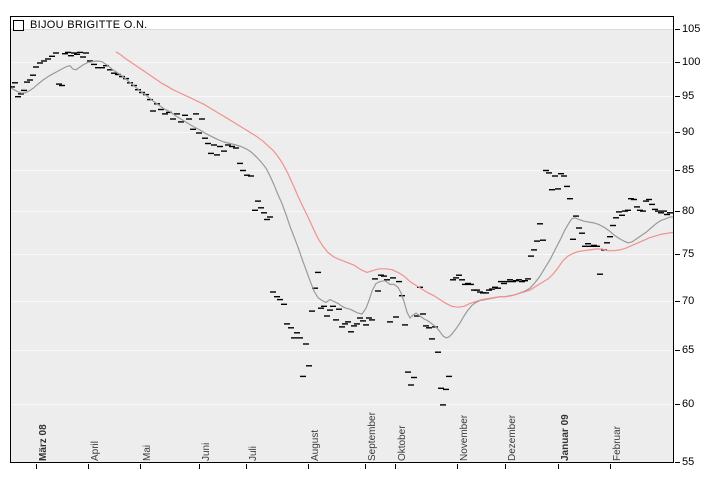  I want to click on x-axis-month-label: August, so click(315, 445).